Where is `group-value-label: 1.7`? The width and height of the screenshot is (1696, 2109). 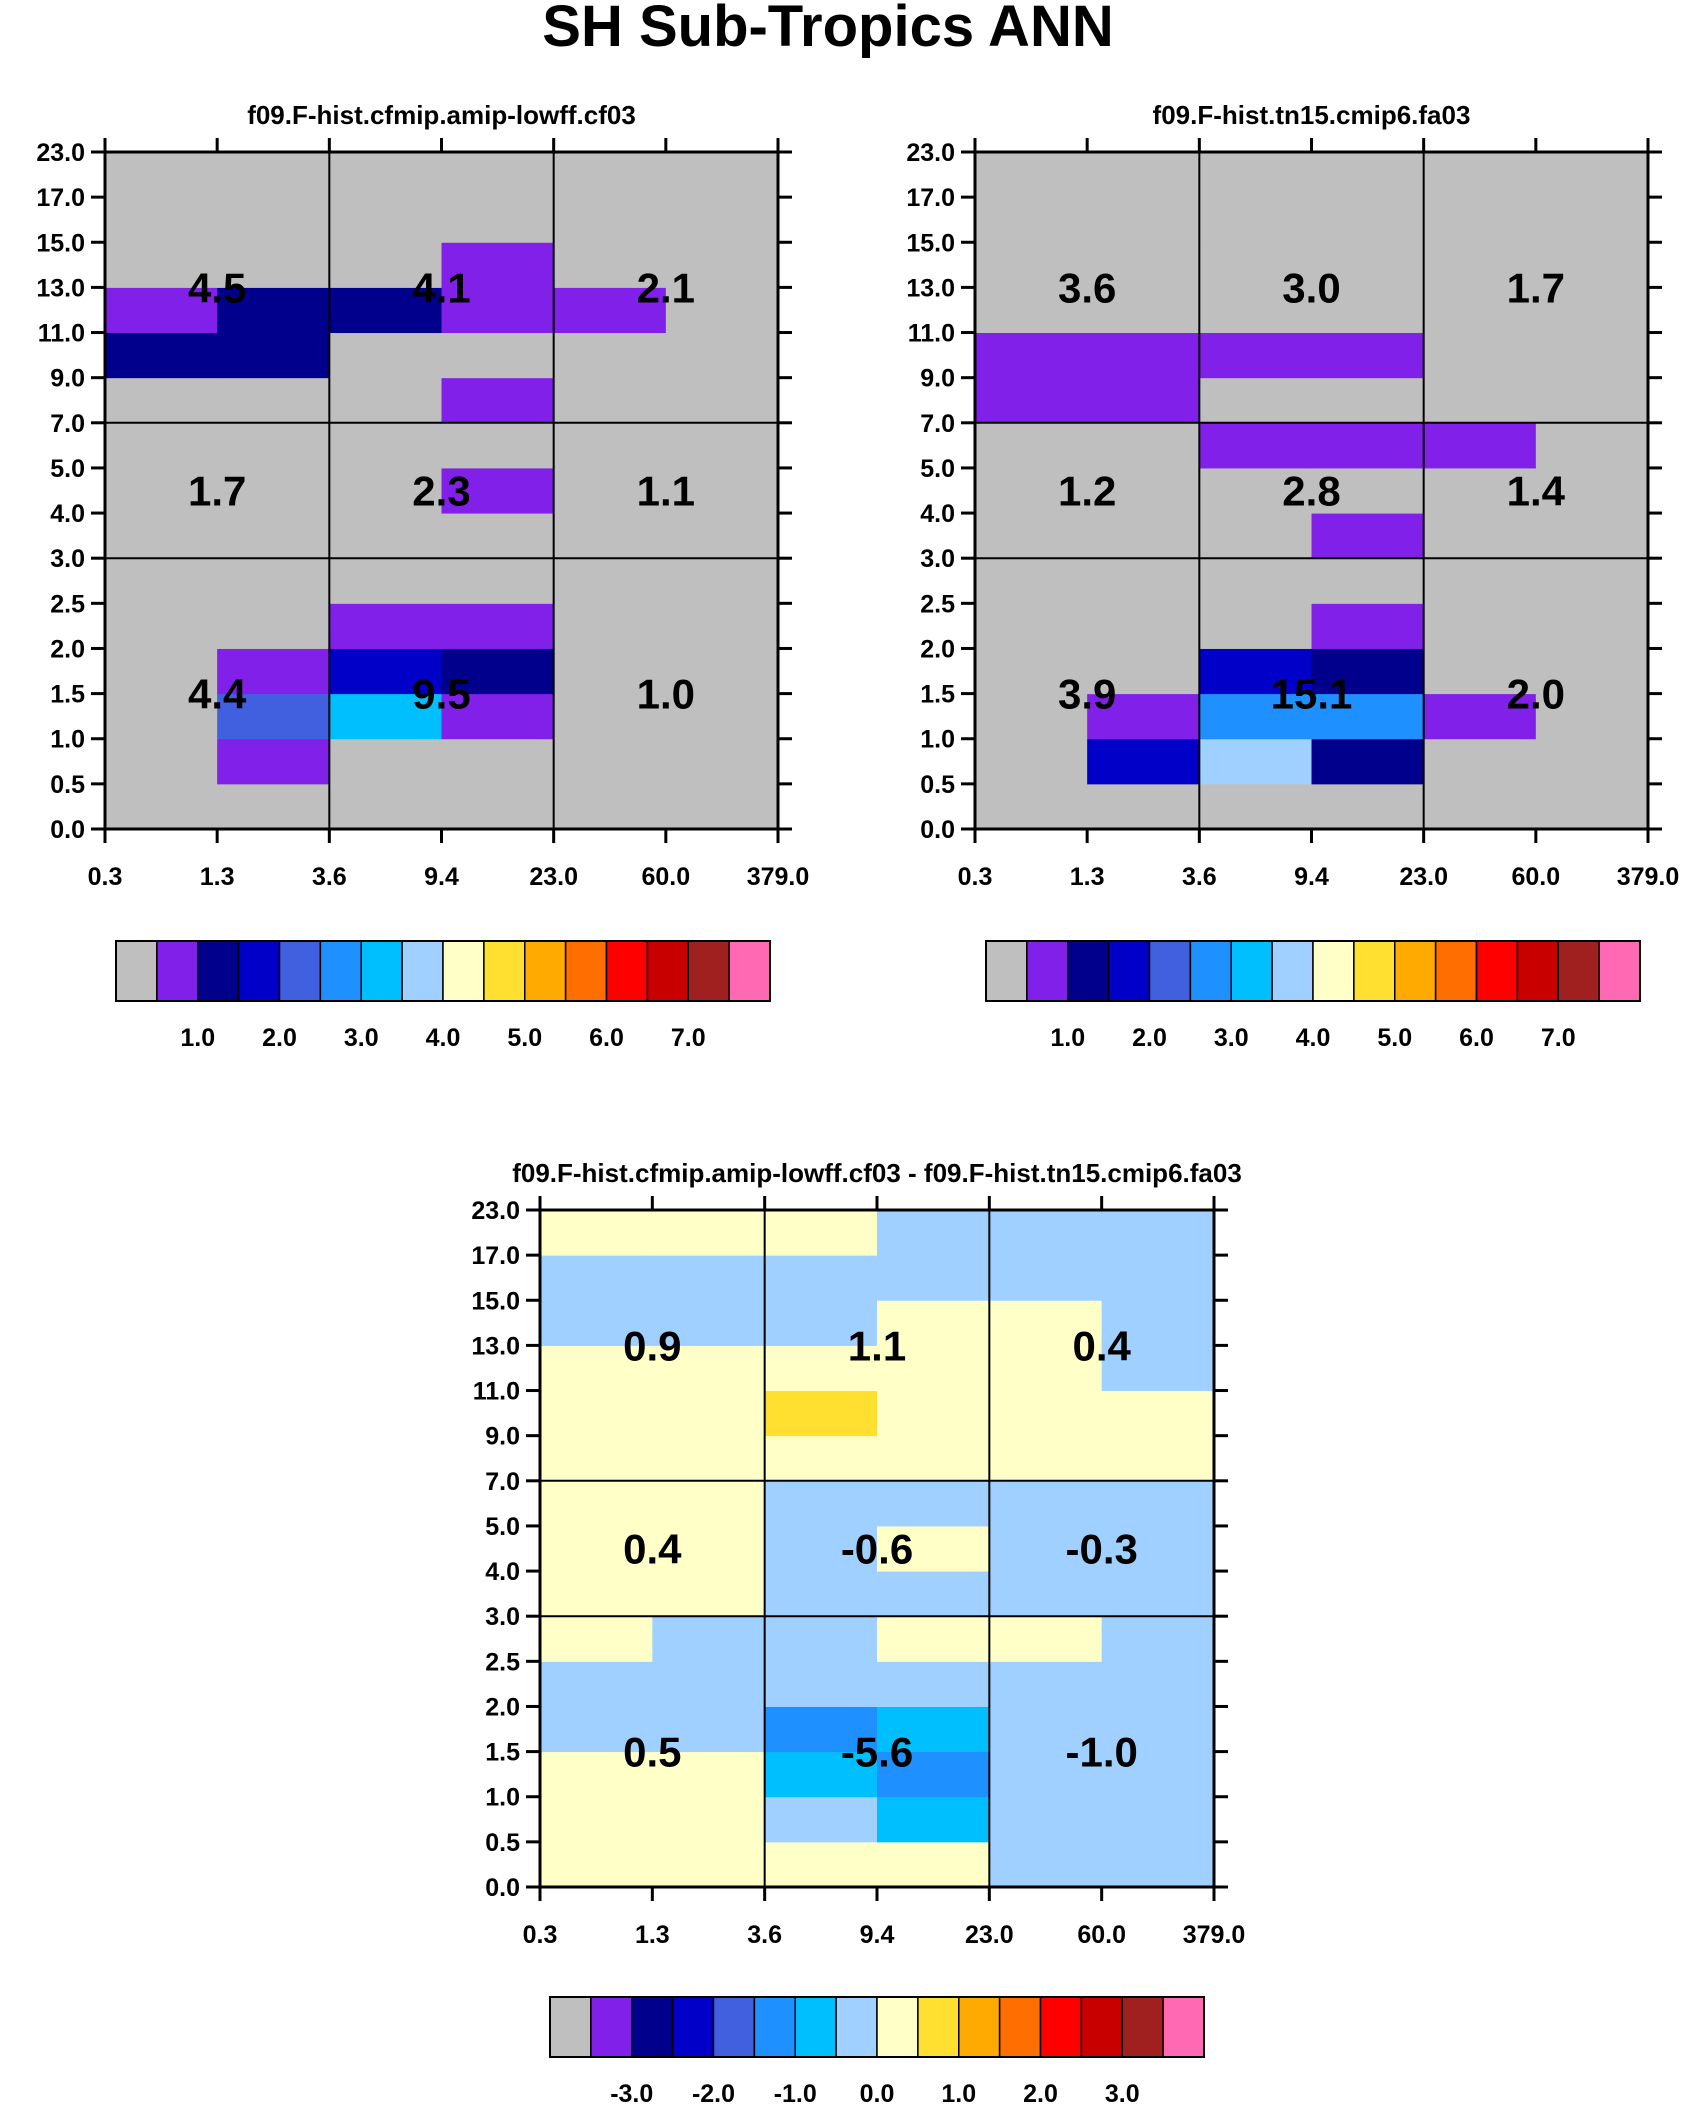
group-value-label: 1.7 is located at coordinates (217, 491).